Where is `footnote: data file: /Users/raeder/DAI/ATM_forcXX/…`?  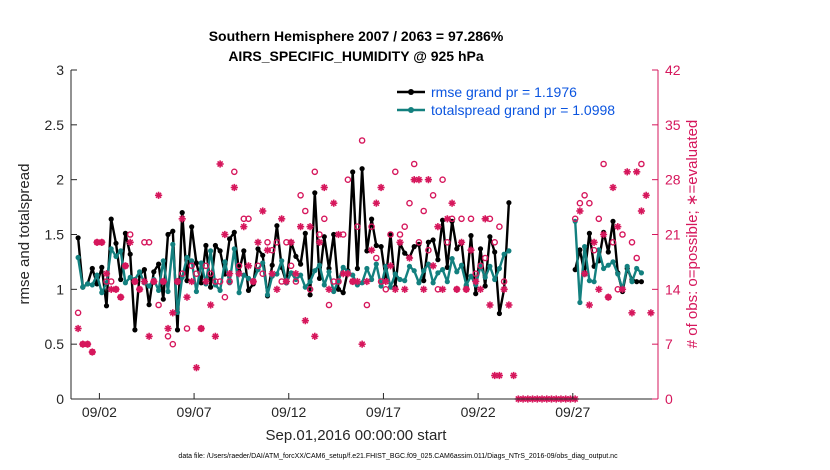 footnote: data file: /Users/raeder/DAI/ATM_forcXX/… is located at coordinates (398, 456).